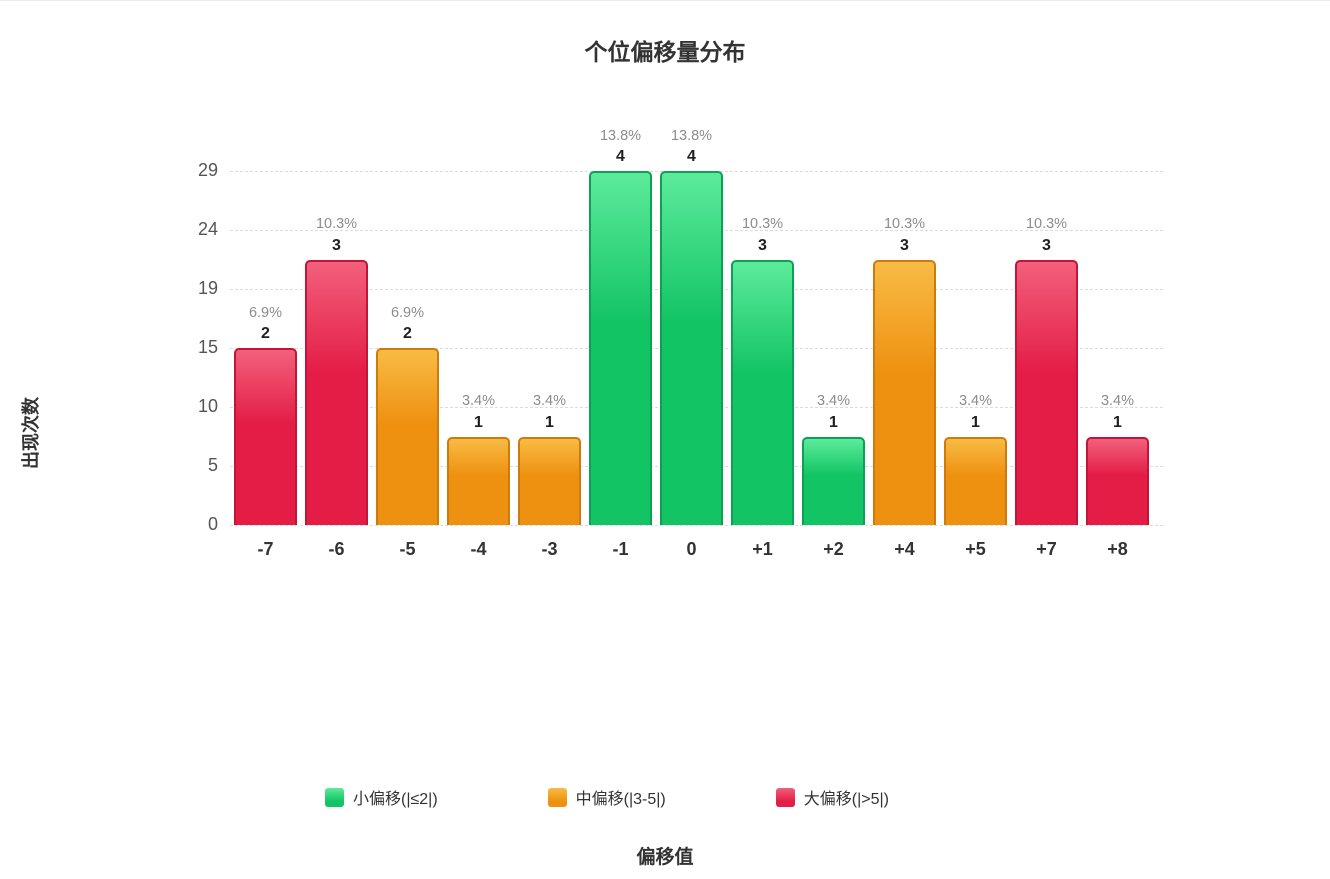 This screenshot has width=1330, height=879. I want to click on bar-slot: 2 6.9% -5, so click(407, 365).